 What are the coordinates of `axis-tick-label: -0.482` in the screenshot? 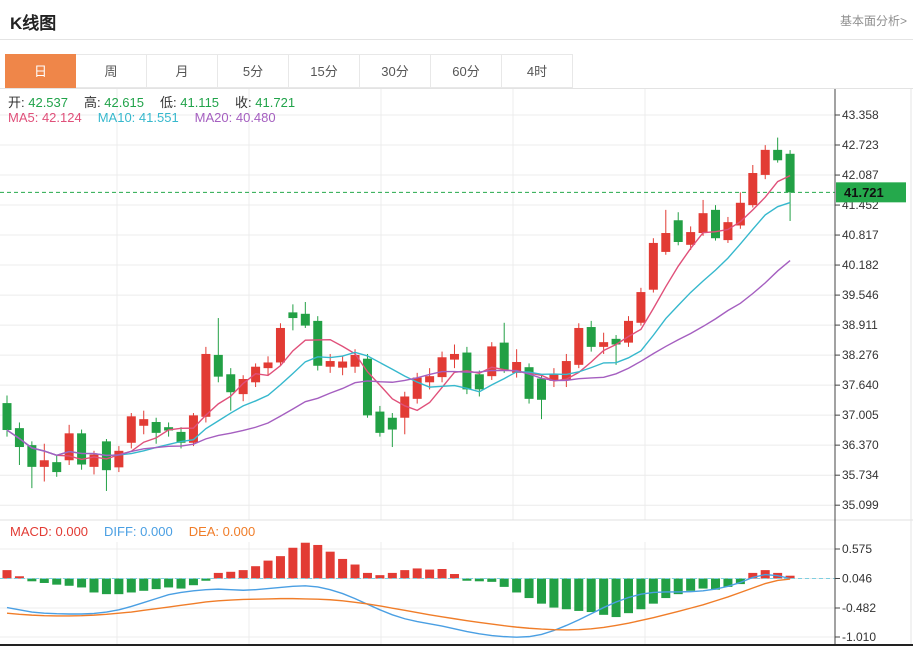 It's located at (859, 608).